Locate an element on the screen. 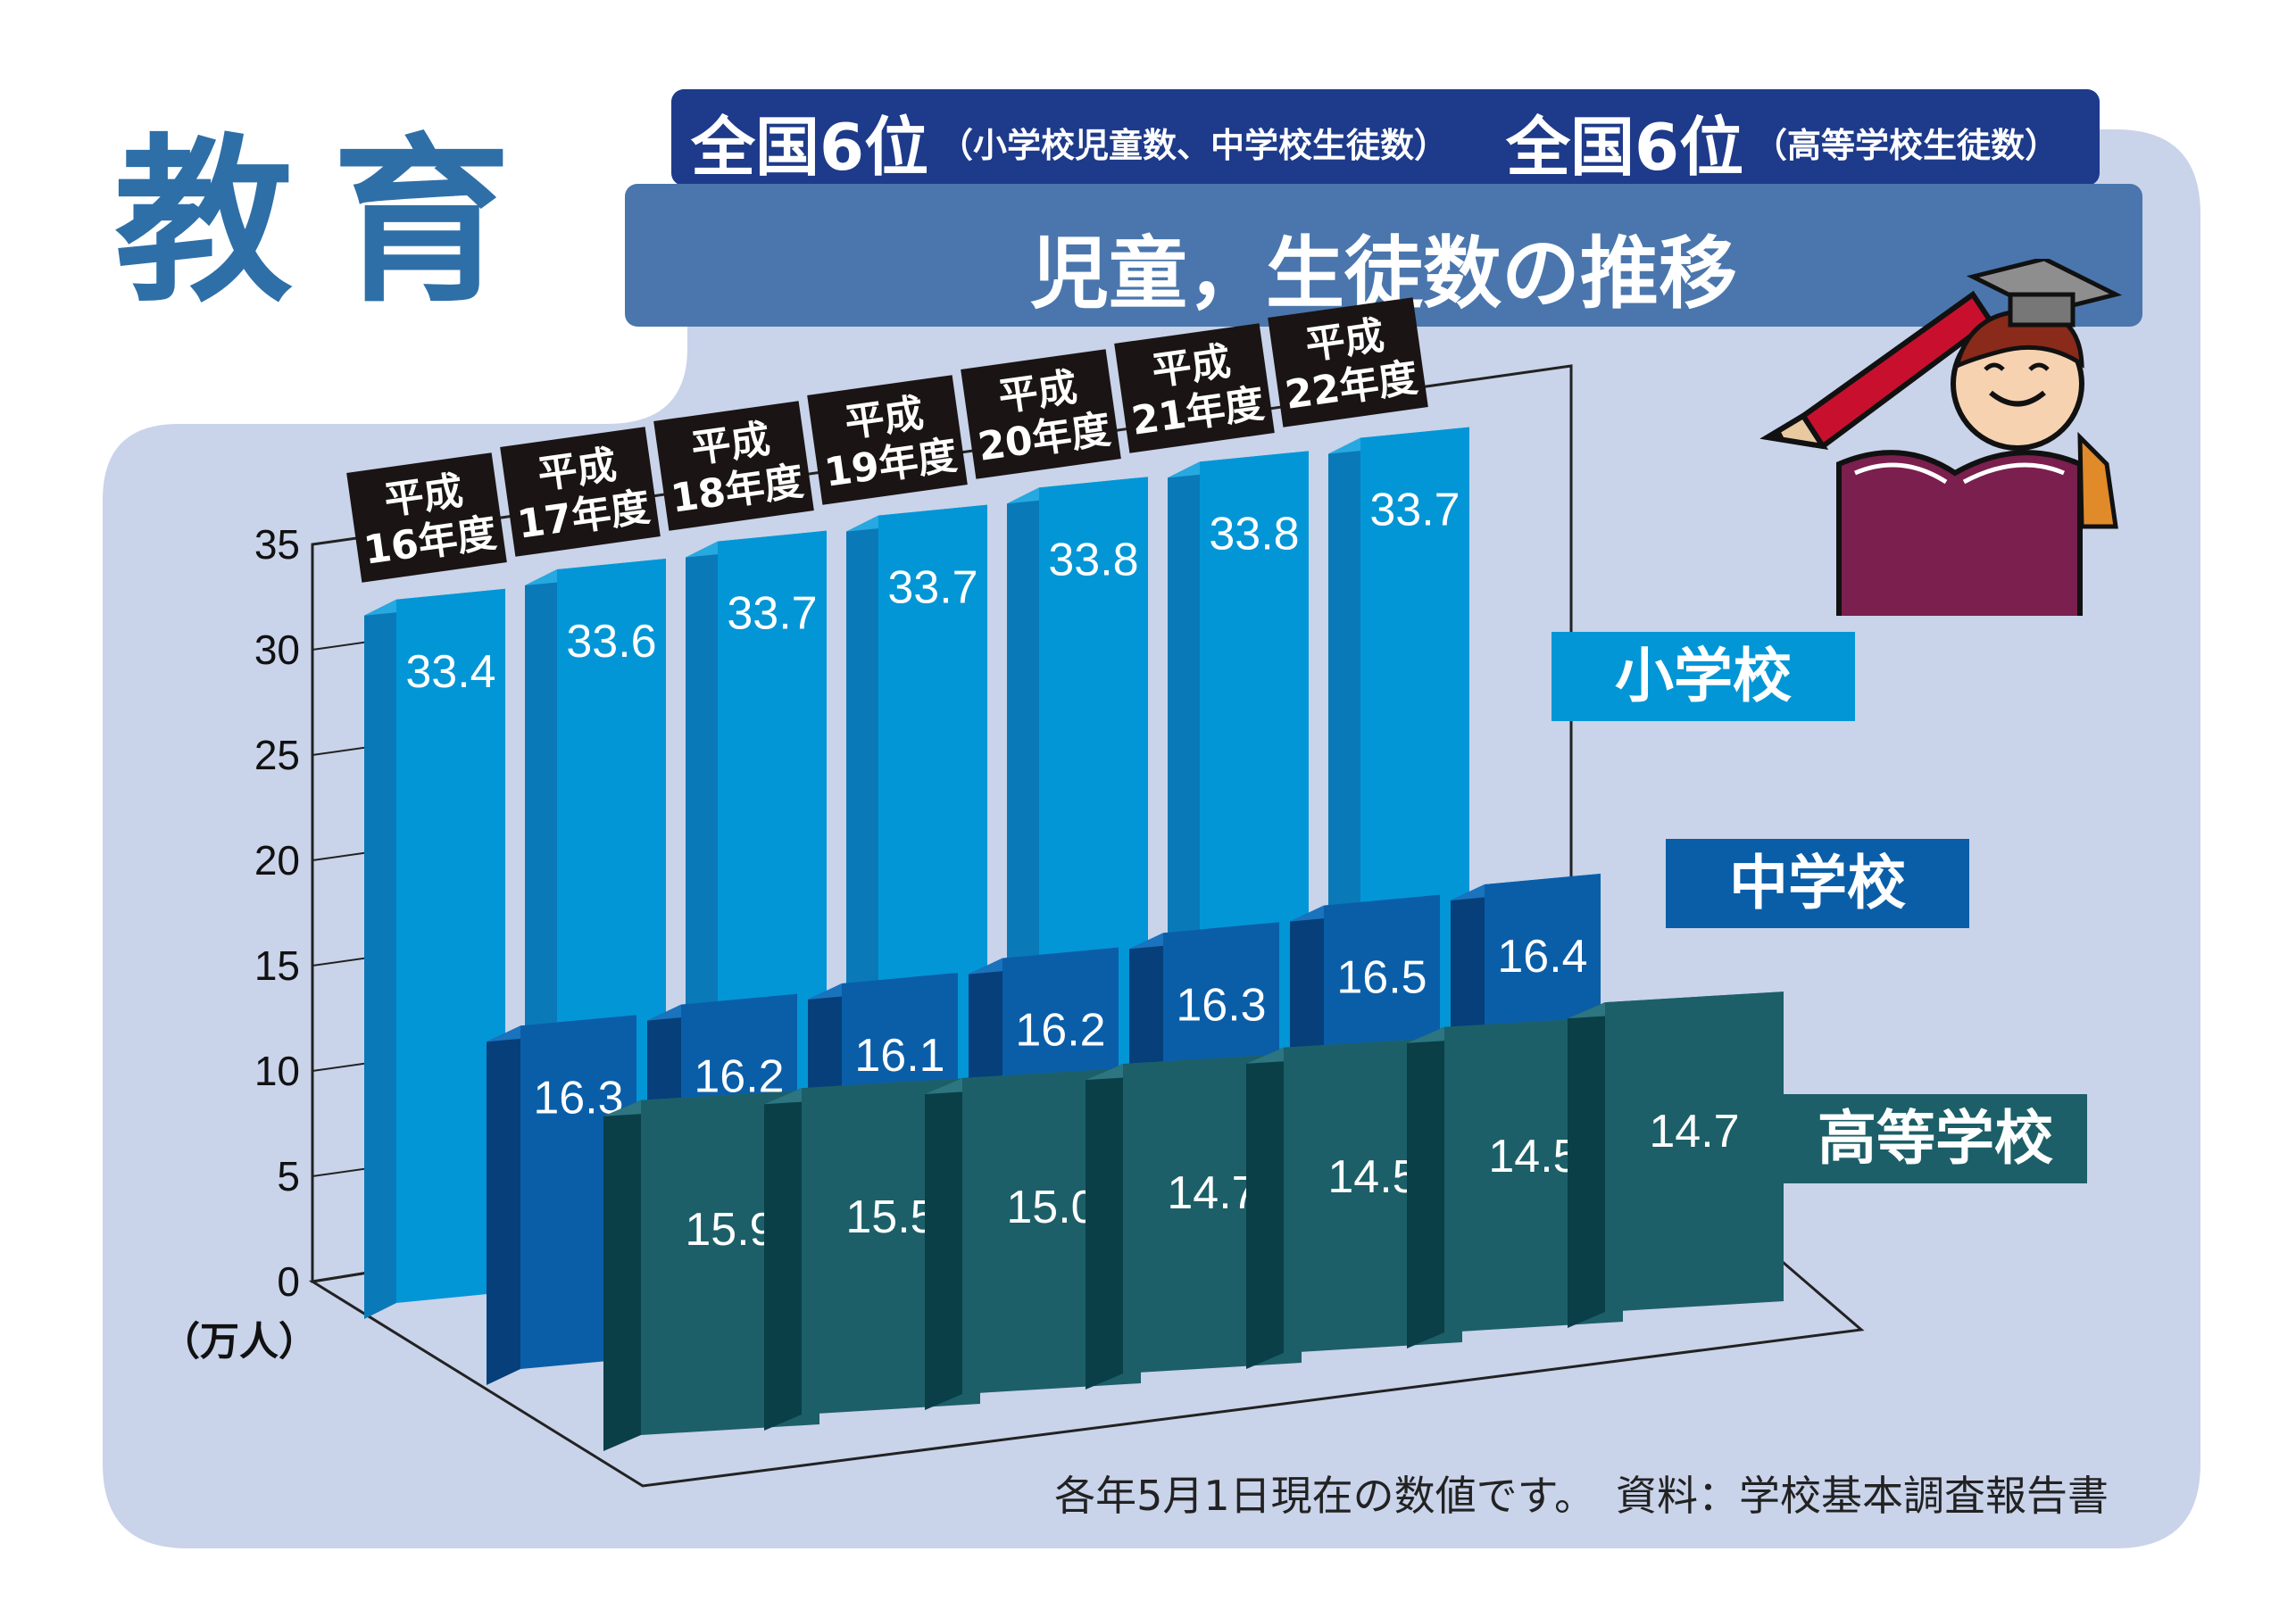 The width and height of the screenshot is (2296, 1618). y-tick-label: 0 is located at coordinates (288, 1281).